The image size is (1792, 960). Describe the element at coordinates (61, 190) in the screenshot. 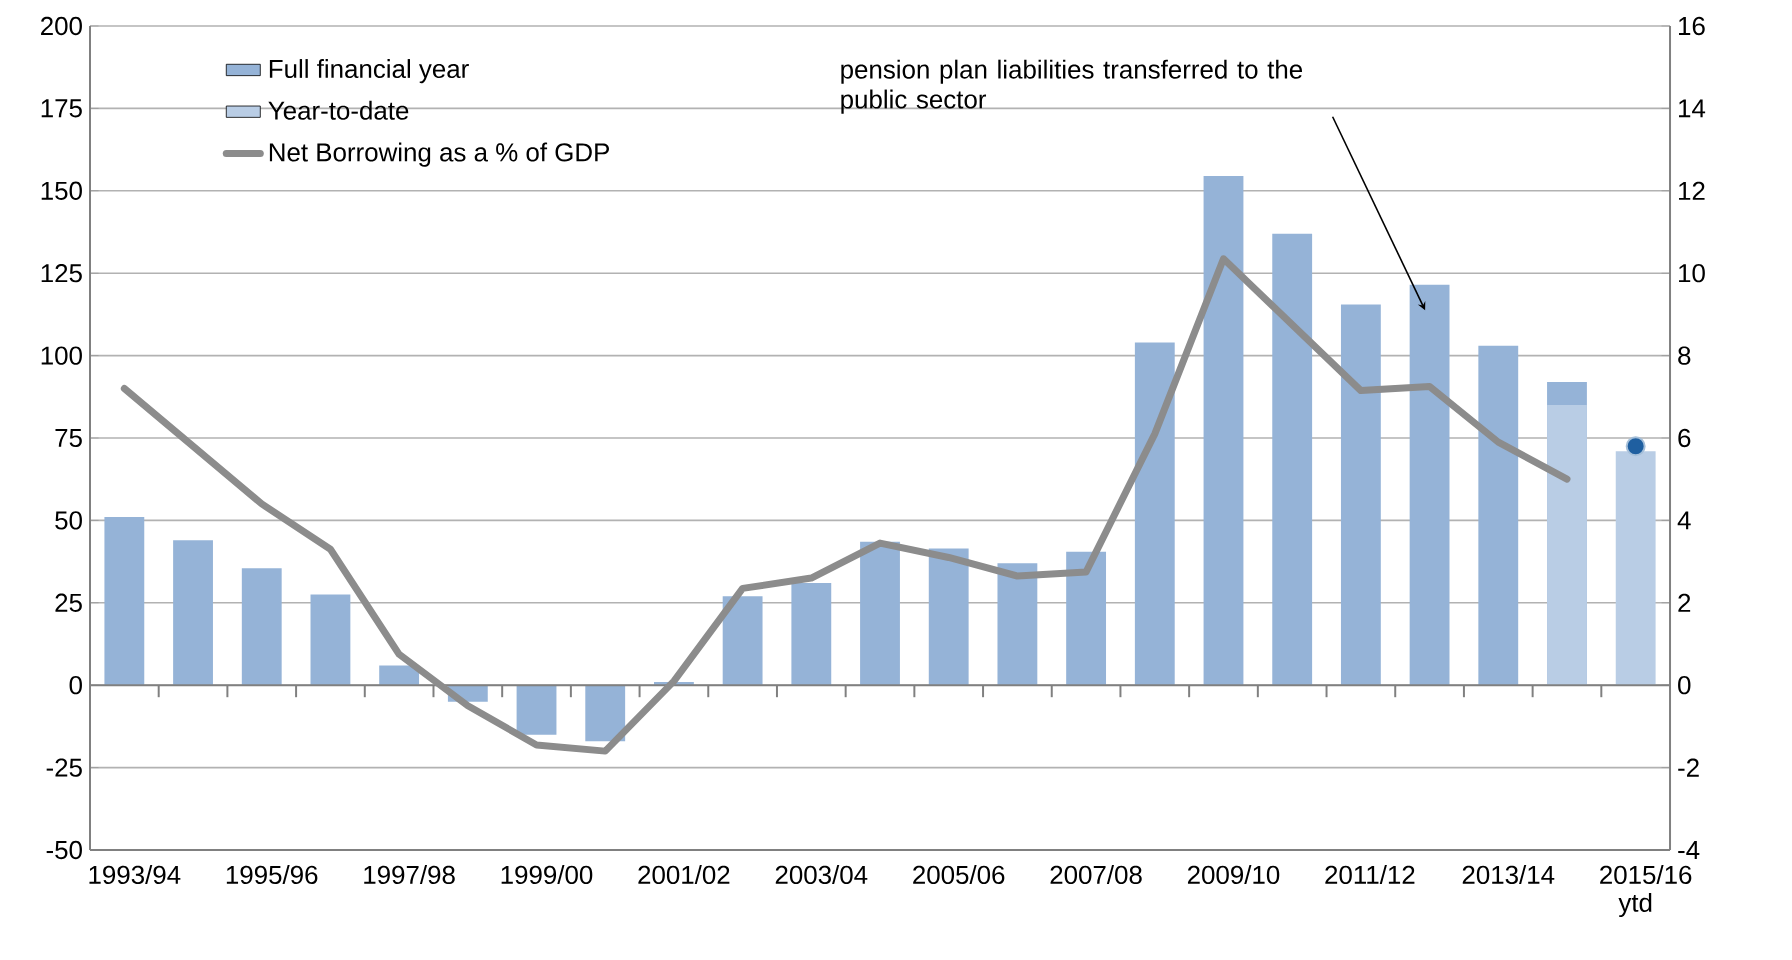

I see `y-tick-label: 150` at that location.